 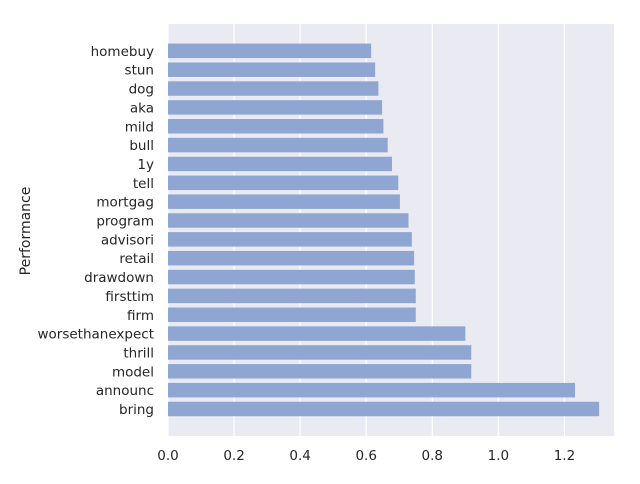 What do you see at coordinates (136, 410) in the screenshot?
I see `y-tick-label: bring` at bounding box center [136, 410].